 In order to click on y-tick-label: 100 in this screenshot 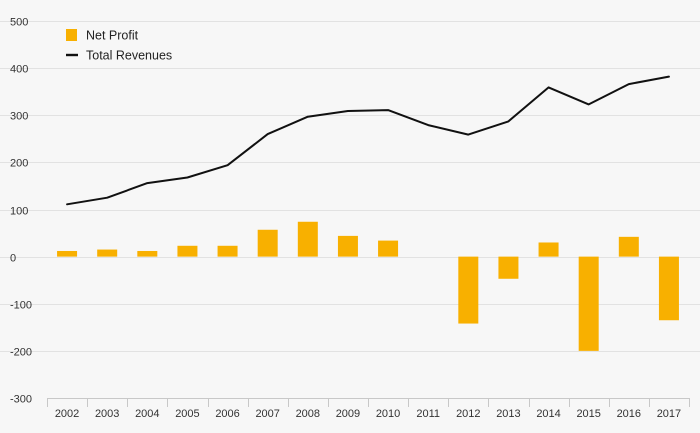, I will do `click(19, 212)`.